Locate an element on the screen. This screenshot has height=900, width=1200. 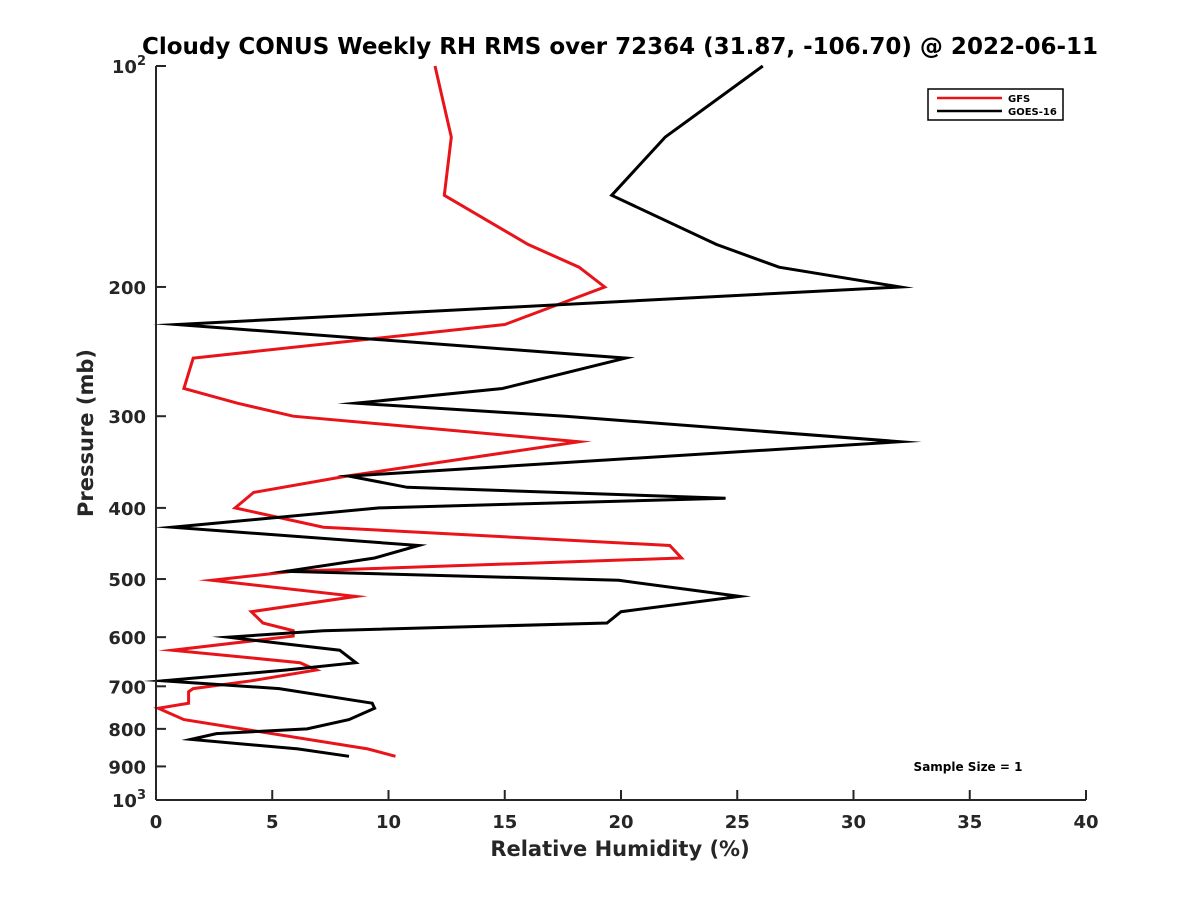
x-axis-label: Relative Humidity (%) is located at coordinates (619, 849).